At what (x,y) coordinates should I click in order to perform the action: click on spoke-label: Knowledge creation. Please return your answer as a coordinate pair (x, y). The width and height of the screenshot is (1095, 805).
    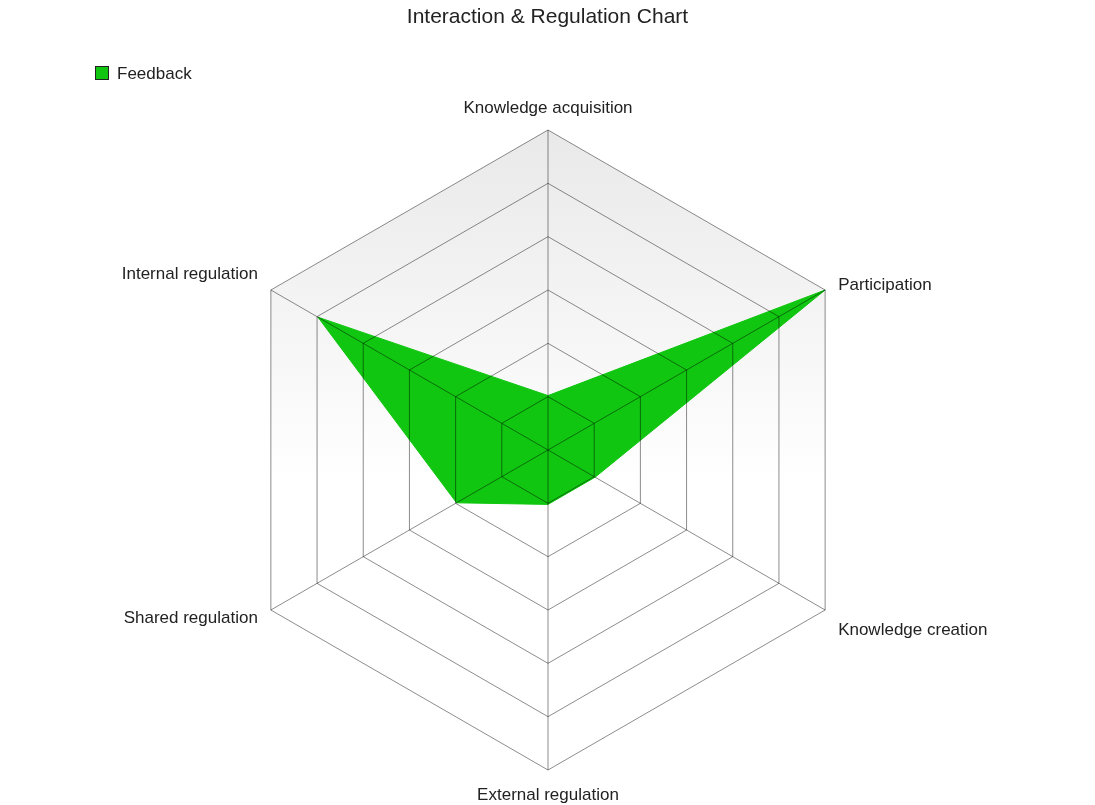
    Looking at the image, I should click on (913, 629).